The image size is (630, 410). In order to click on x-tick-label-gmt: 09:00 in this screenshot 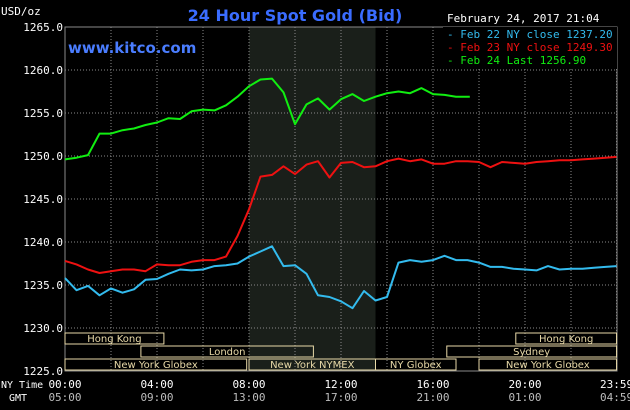, I will do `click(156, 397)`.